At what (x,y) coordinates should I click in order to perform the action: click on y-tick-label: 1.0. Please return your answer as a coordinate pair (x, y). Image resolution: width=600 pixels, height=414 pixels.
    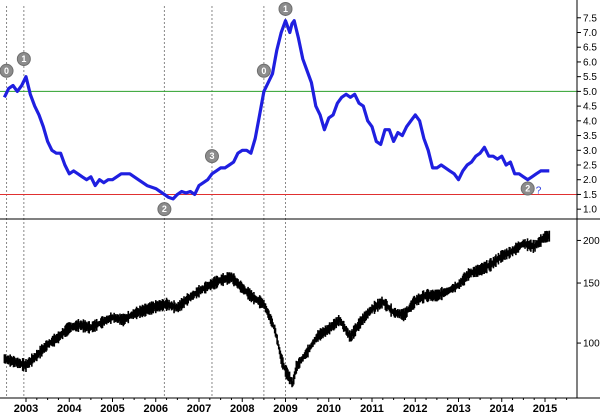
    Looking at the image, I should click on (590, 210).